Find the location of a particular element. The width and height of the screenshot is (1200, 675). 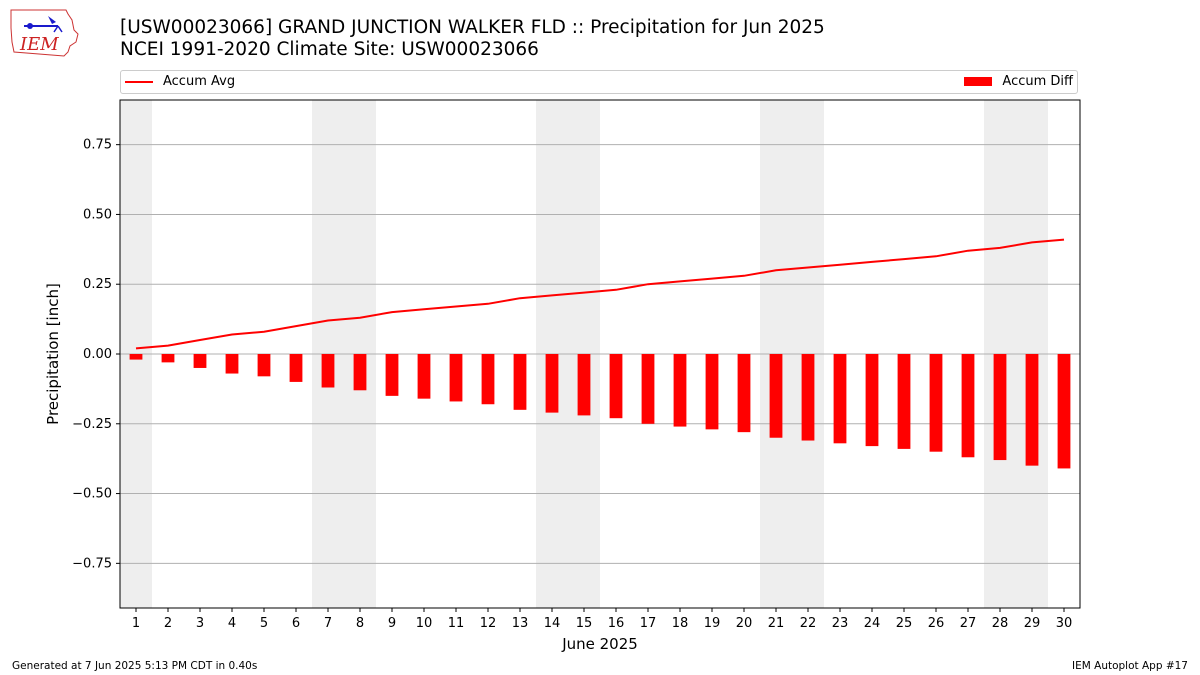

x-tick-label: 8 is located at coordinates (360, 623).